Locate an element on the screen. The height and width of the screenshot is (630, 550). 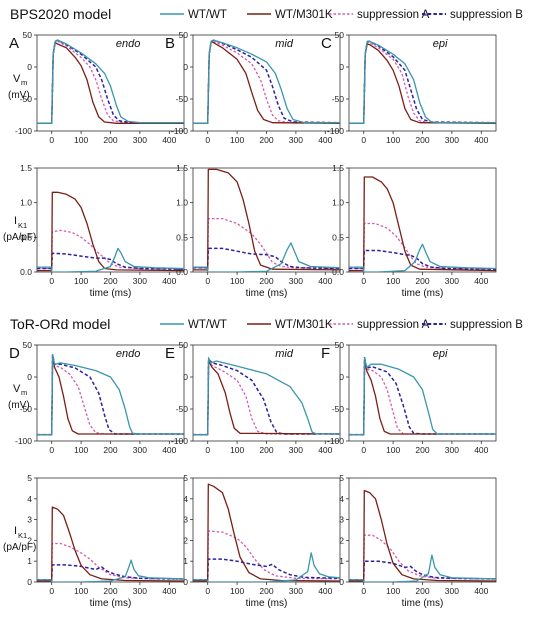
y-tick-label: 2 is located at coordinates (29, 540).